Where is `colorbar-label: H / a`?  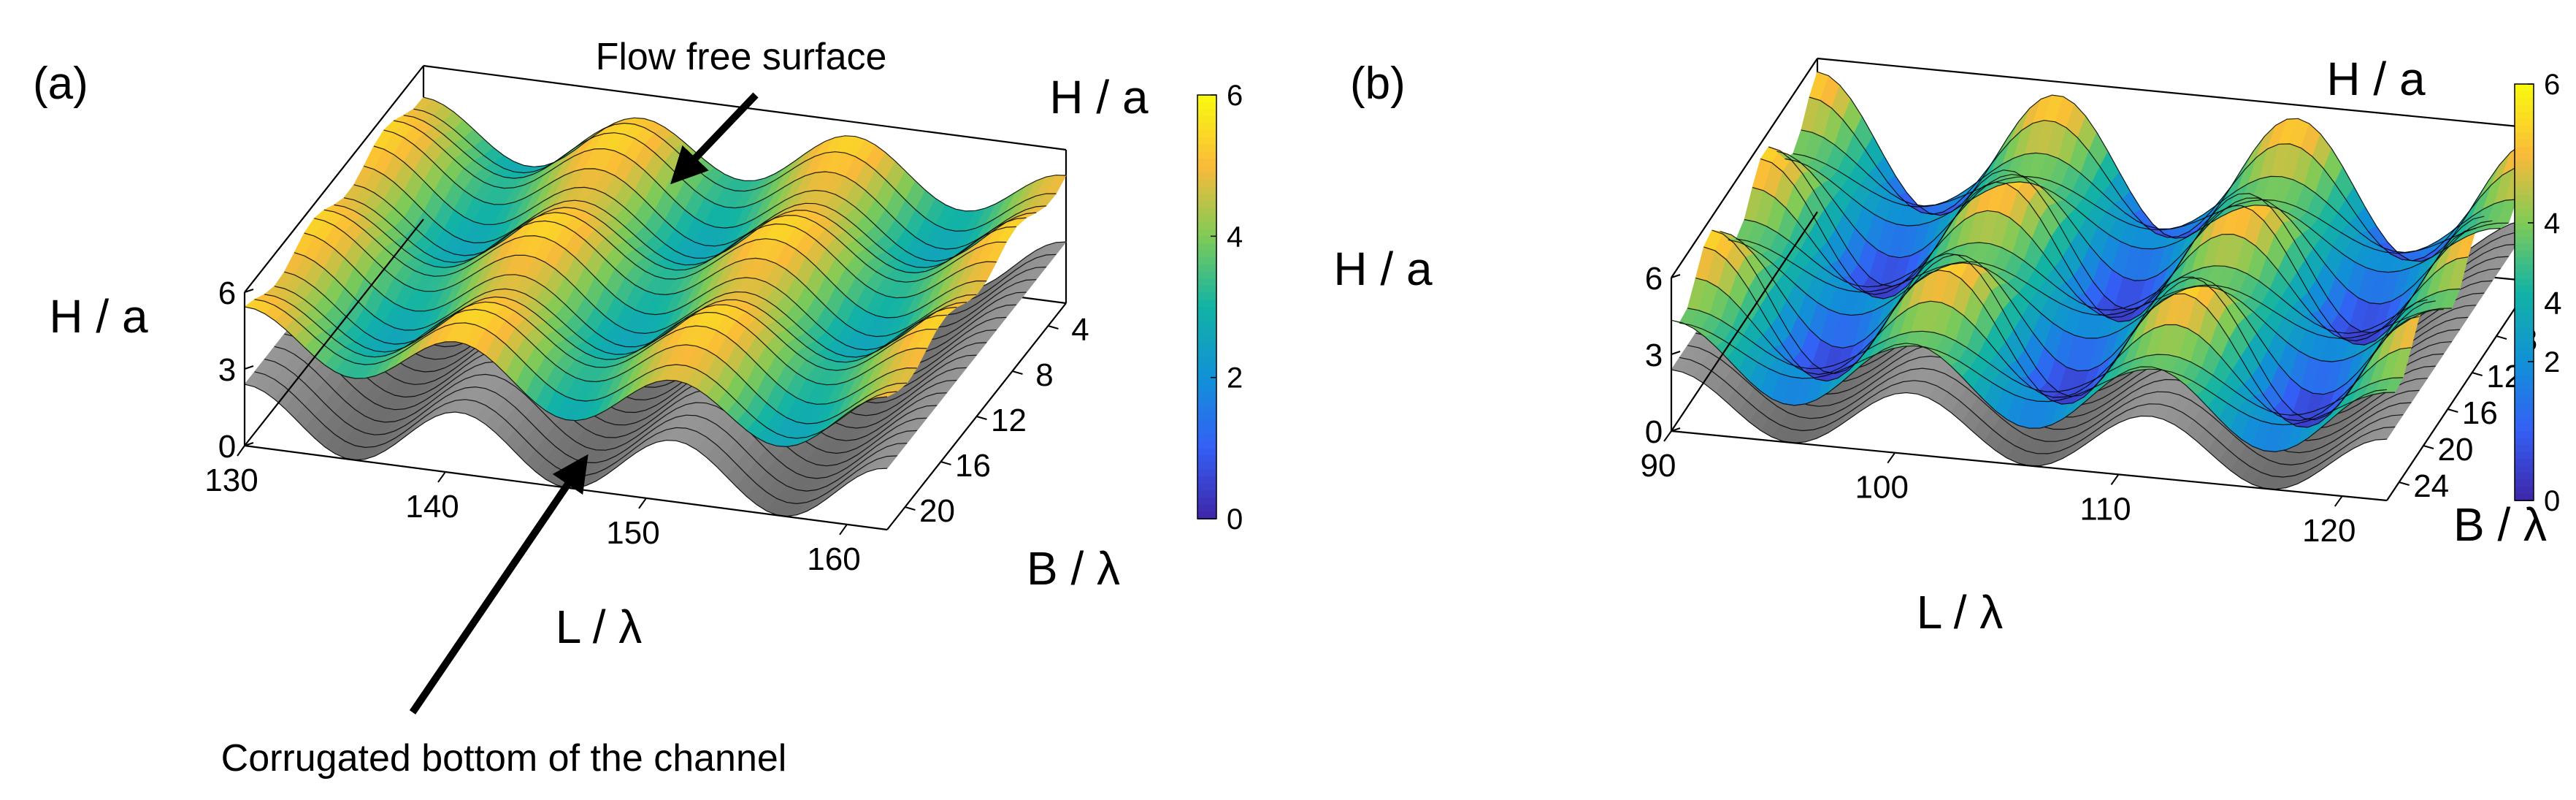
colorbar-label: H / a is located at coordinates (1099, 97).